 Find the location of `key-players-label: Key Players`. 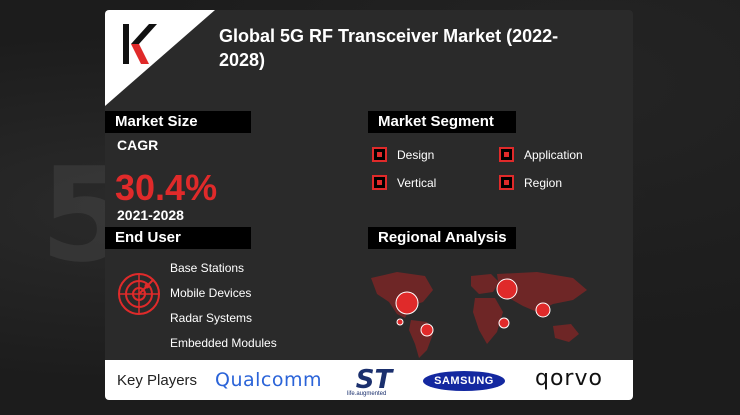

key-players-label: Key Players is located at coordinates (157, 380).